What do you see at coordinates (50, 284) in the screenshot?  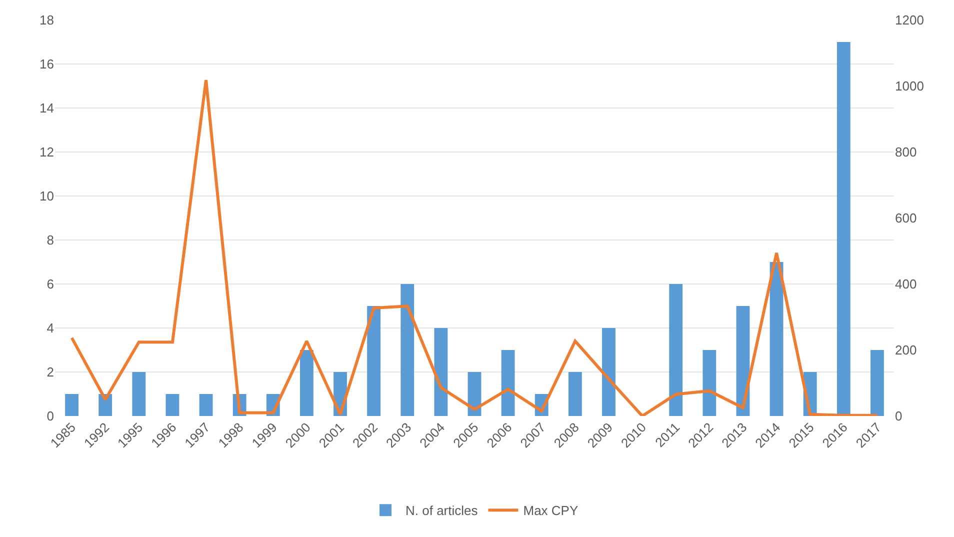 I see `y-tick-label: 6` at bounding box center [50, 284].